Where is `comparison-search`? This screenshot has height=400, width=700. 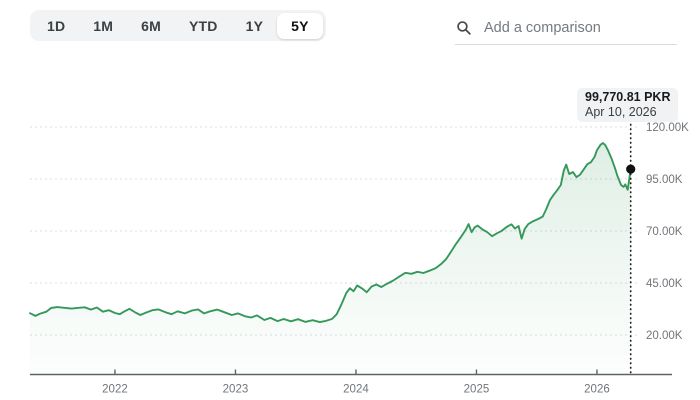
comparison-search is located at coordinates (566, 28).